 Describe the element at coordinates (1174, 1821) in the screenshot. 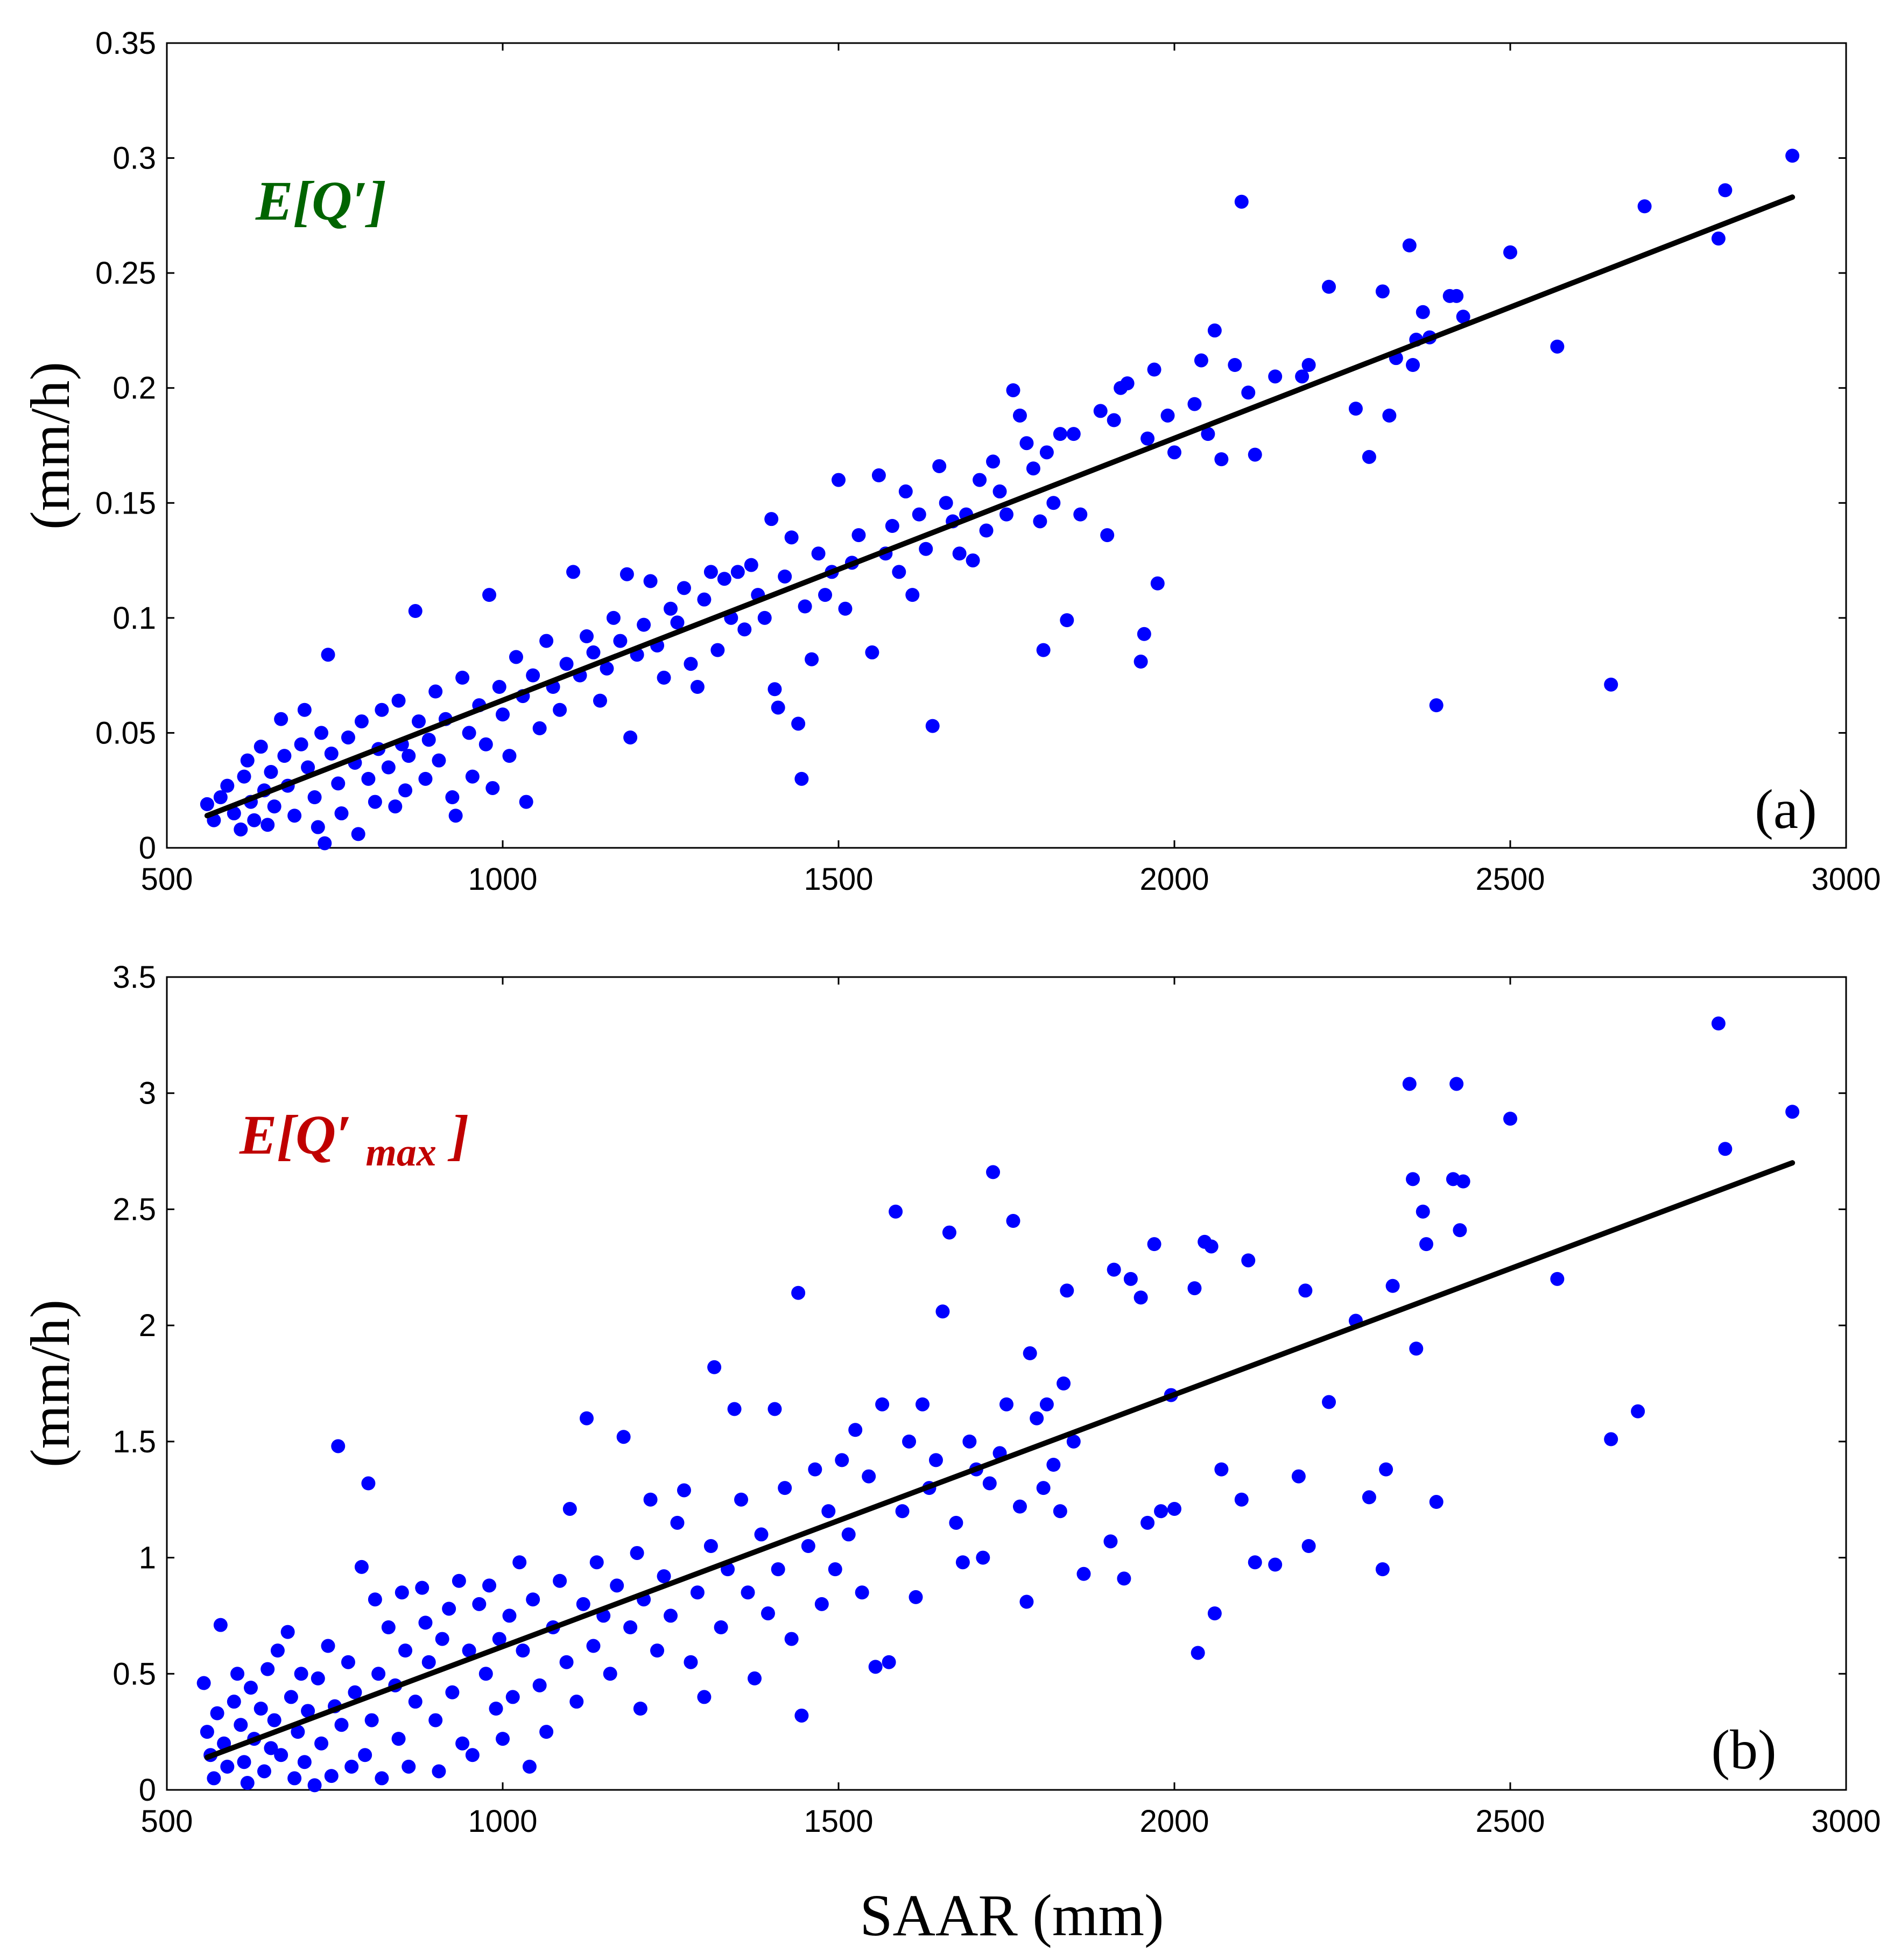

I see `panel-b-xtick-label: 2000` at that location.